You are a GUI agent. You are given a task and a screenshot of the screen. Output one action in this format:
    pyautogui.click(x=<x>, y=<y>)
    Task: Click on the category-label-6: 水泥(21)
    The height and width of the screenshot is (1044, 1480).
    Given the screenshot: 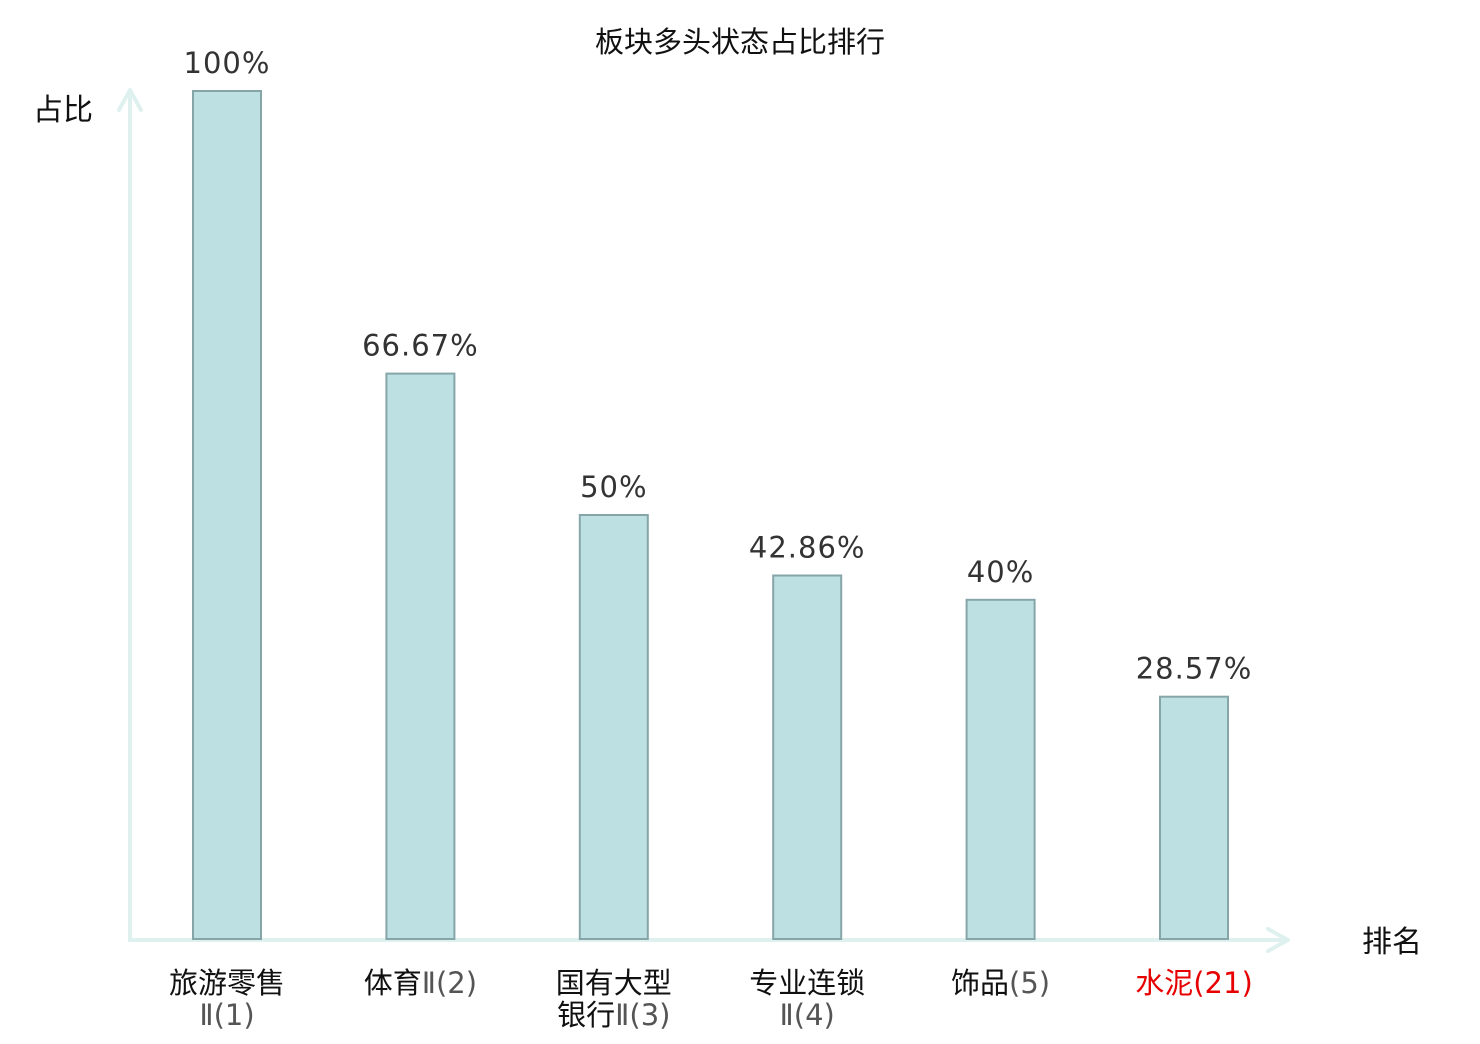 What is the action you would take?
    pyautogui.click(x=1194, y=983)
    